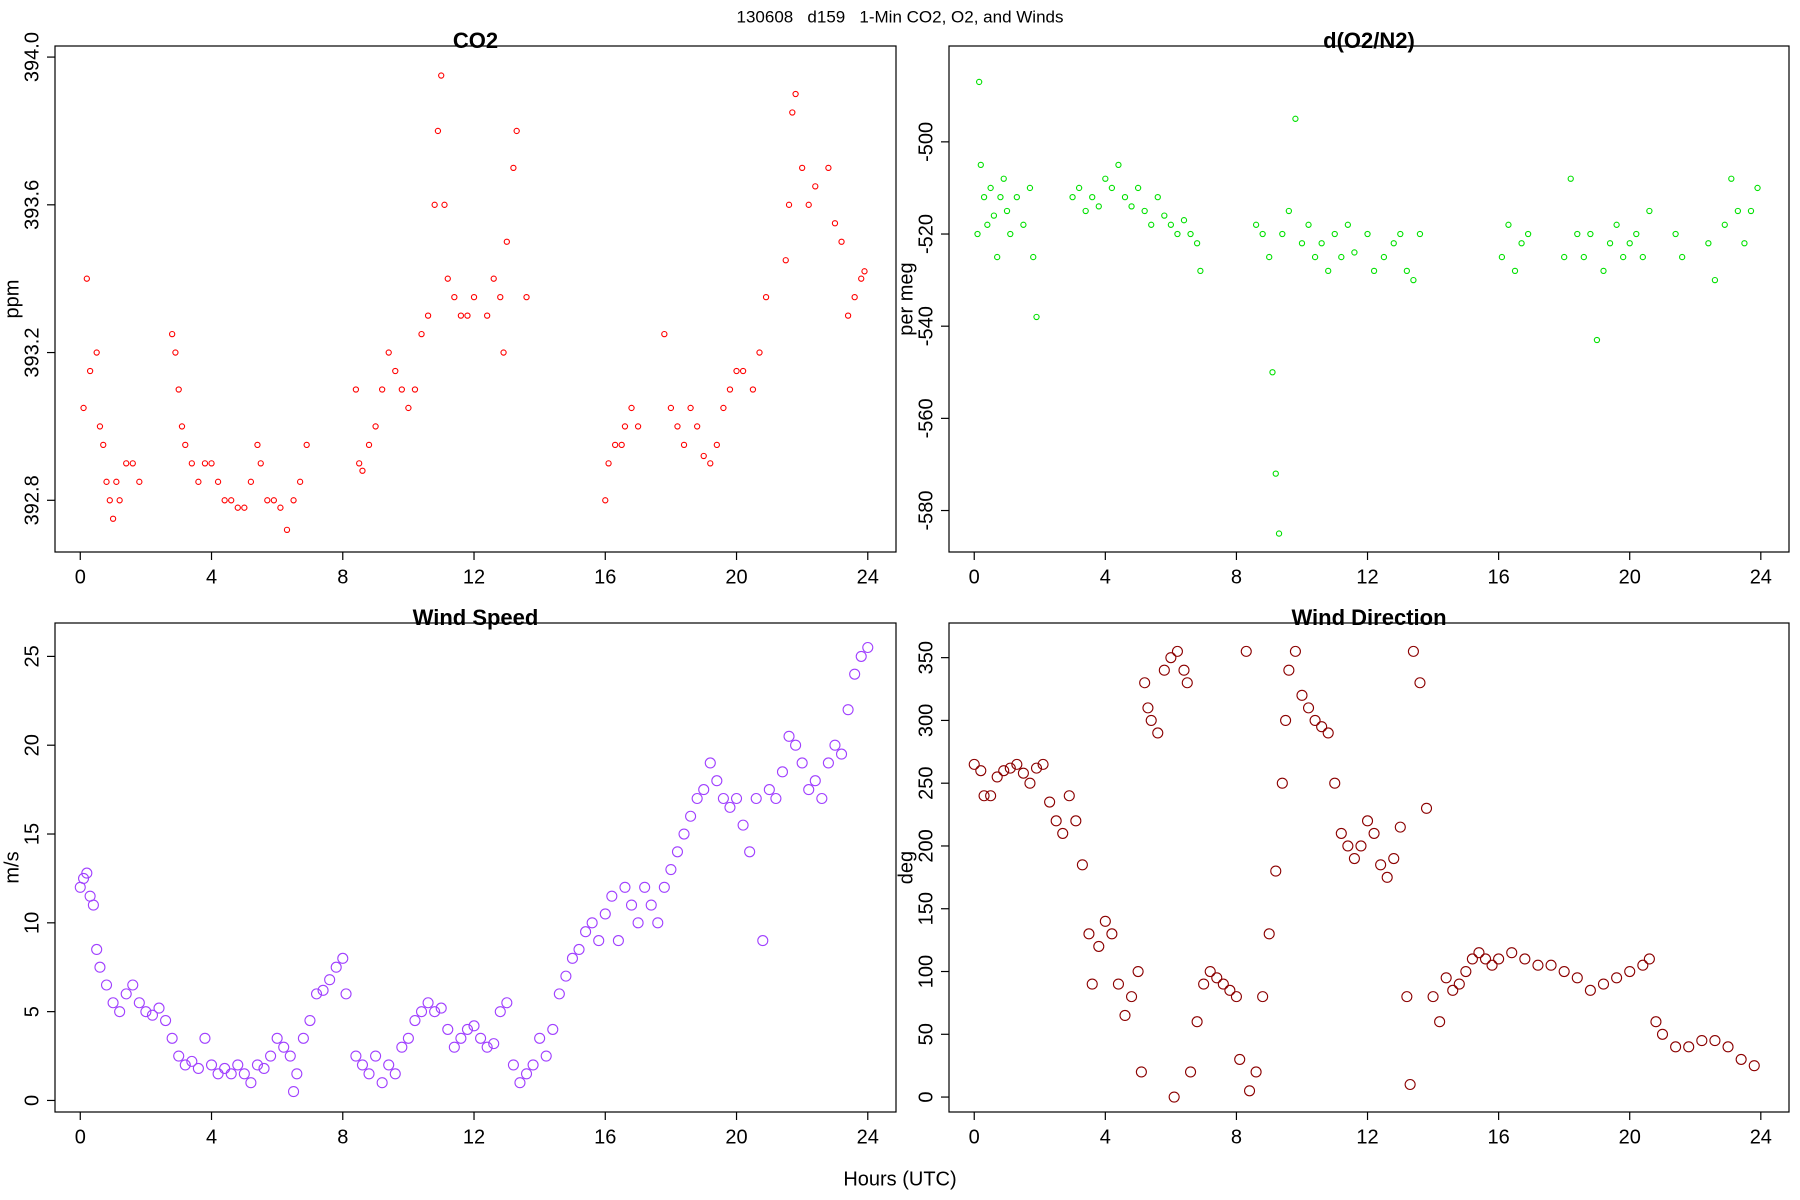  I want to click on x-tick-label: 4, so click(1105, 577).